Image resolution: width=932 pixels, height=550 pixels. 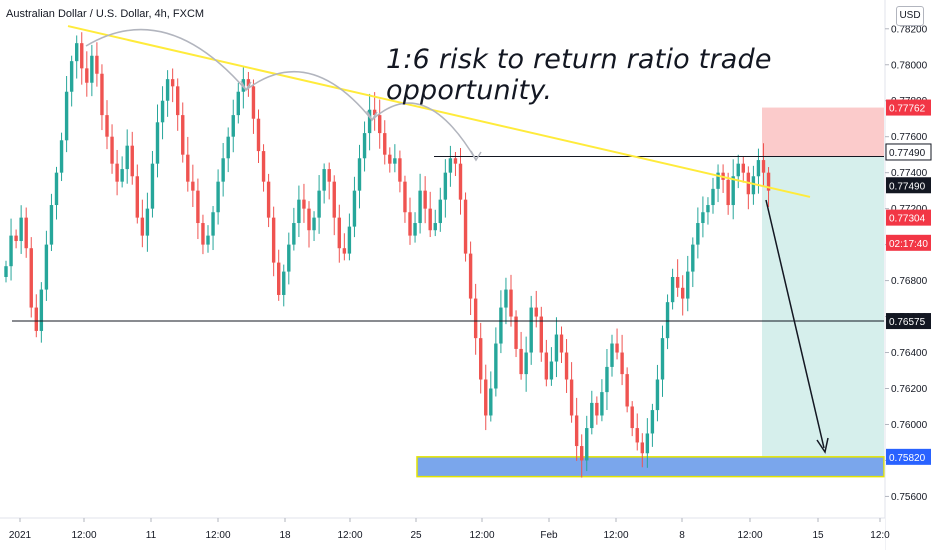 I want to click on y-tick-label: 0.76000, so click(x=909, y=425).